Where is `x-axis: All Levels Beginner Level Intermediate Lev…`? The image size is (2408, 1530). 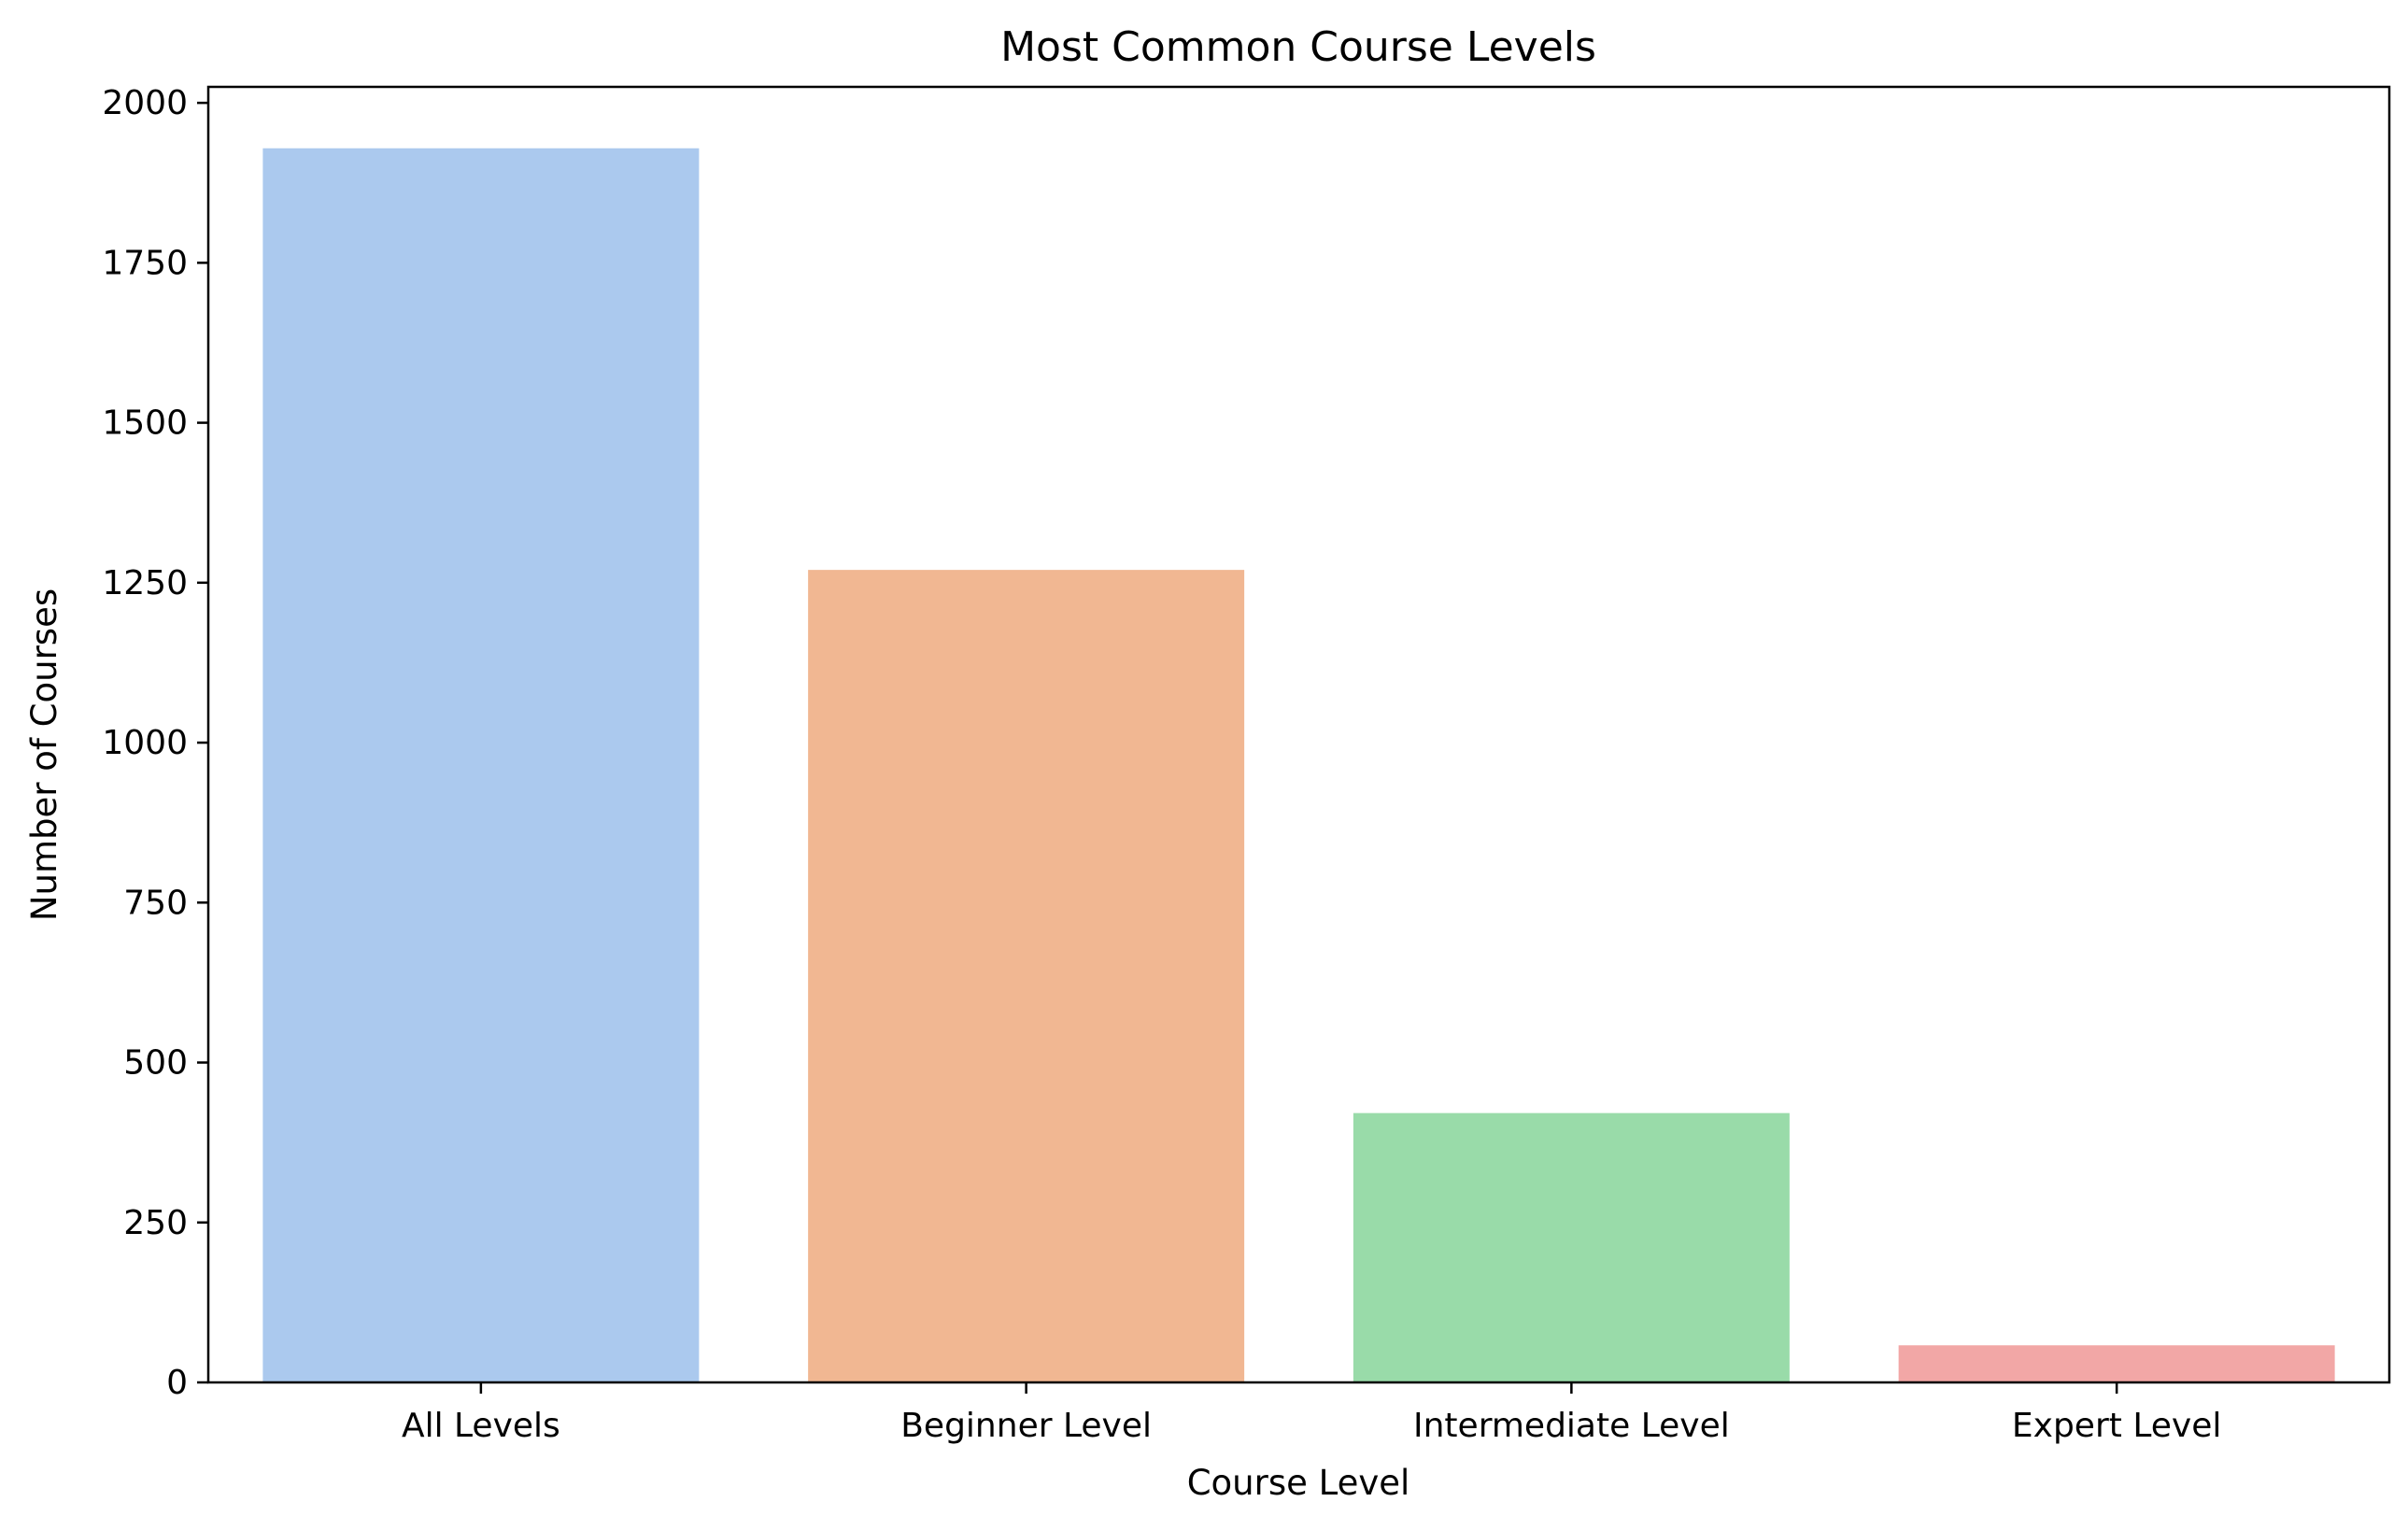
x-axis: All Levels Beginner Level Intermediate Lev… is located at coordinates (1311, 1413).